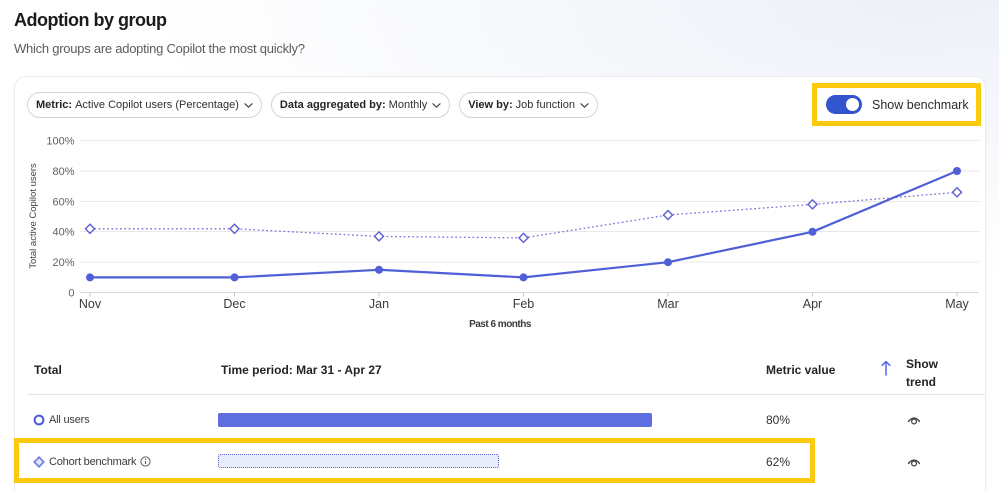 This screenshot has width=999, height=490. What do you see at coordinates (500, 324) in the screenshot?
I see `svg-text: Past 6 months` at bounding box center [500, 324].